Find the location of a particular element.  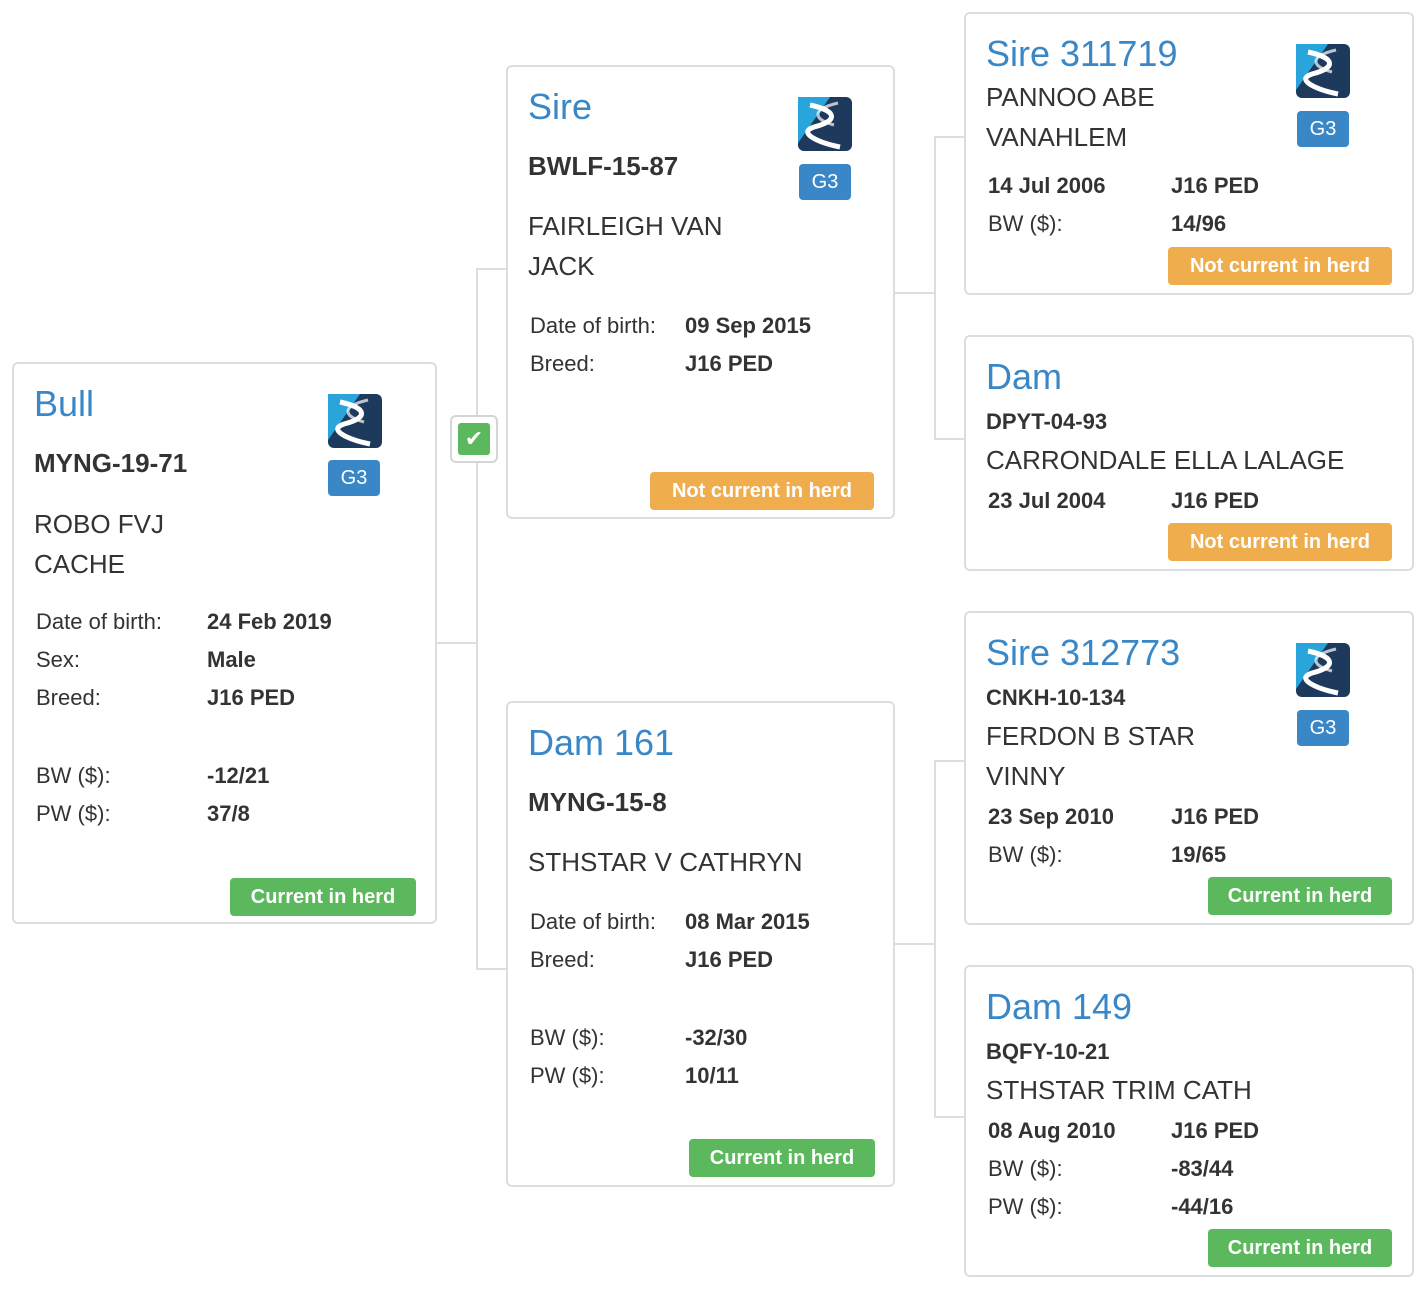

animal-tag: MYNG-19-71 is located at coordinates (111, 463).